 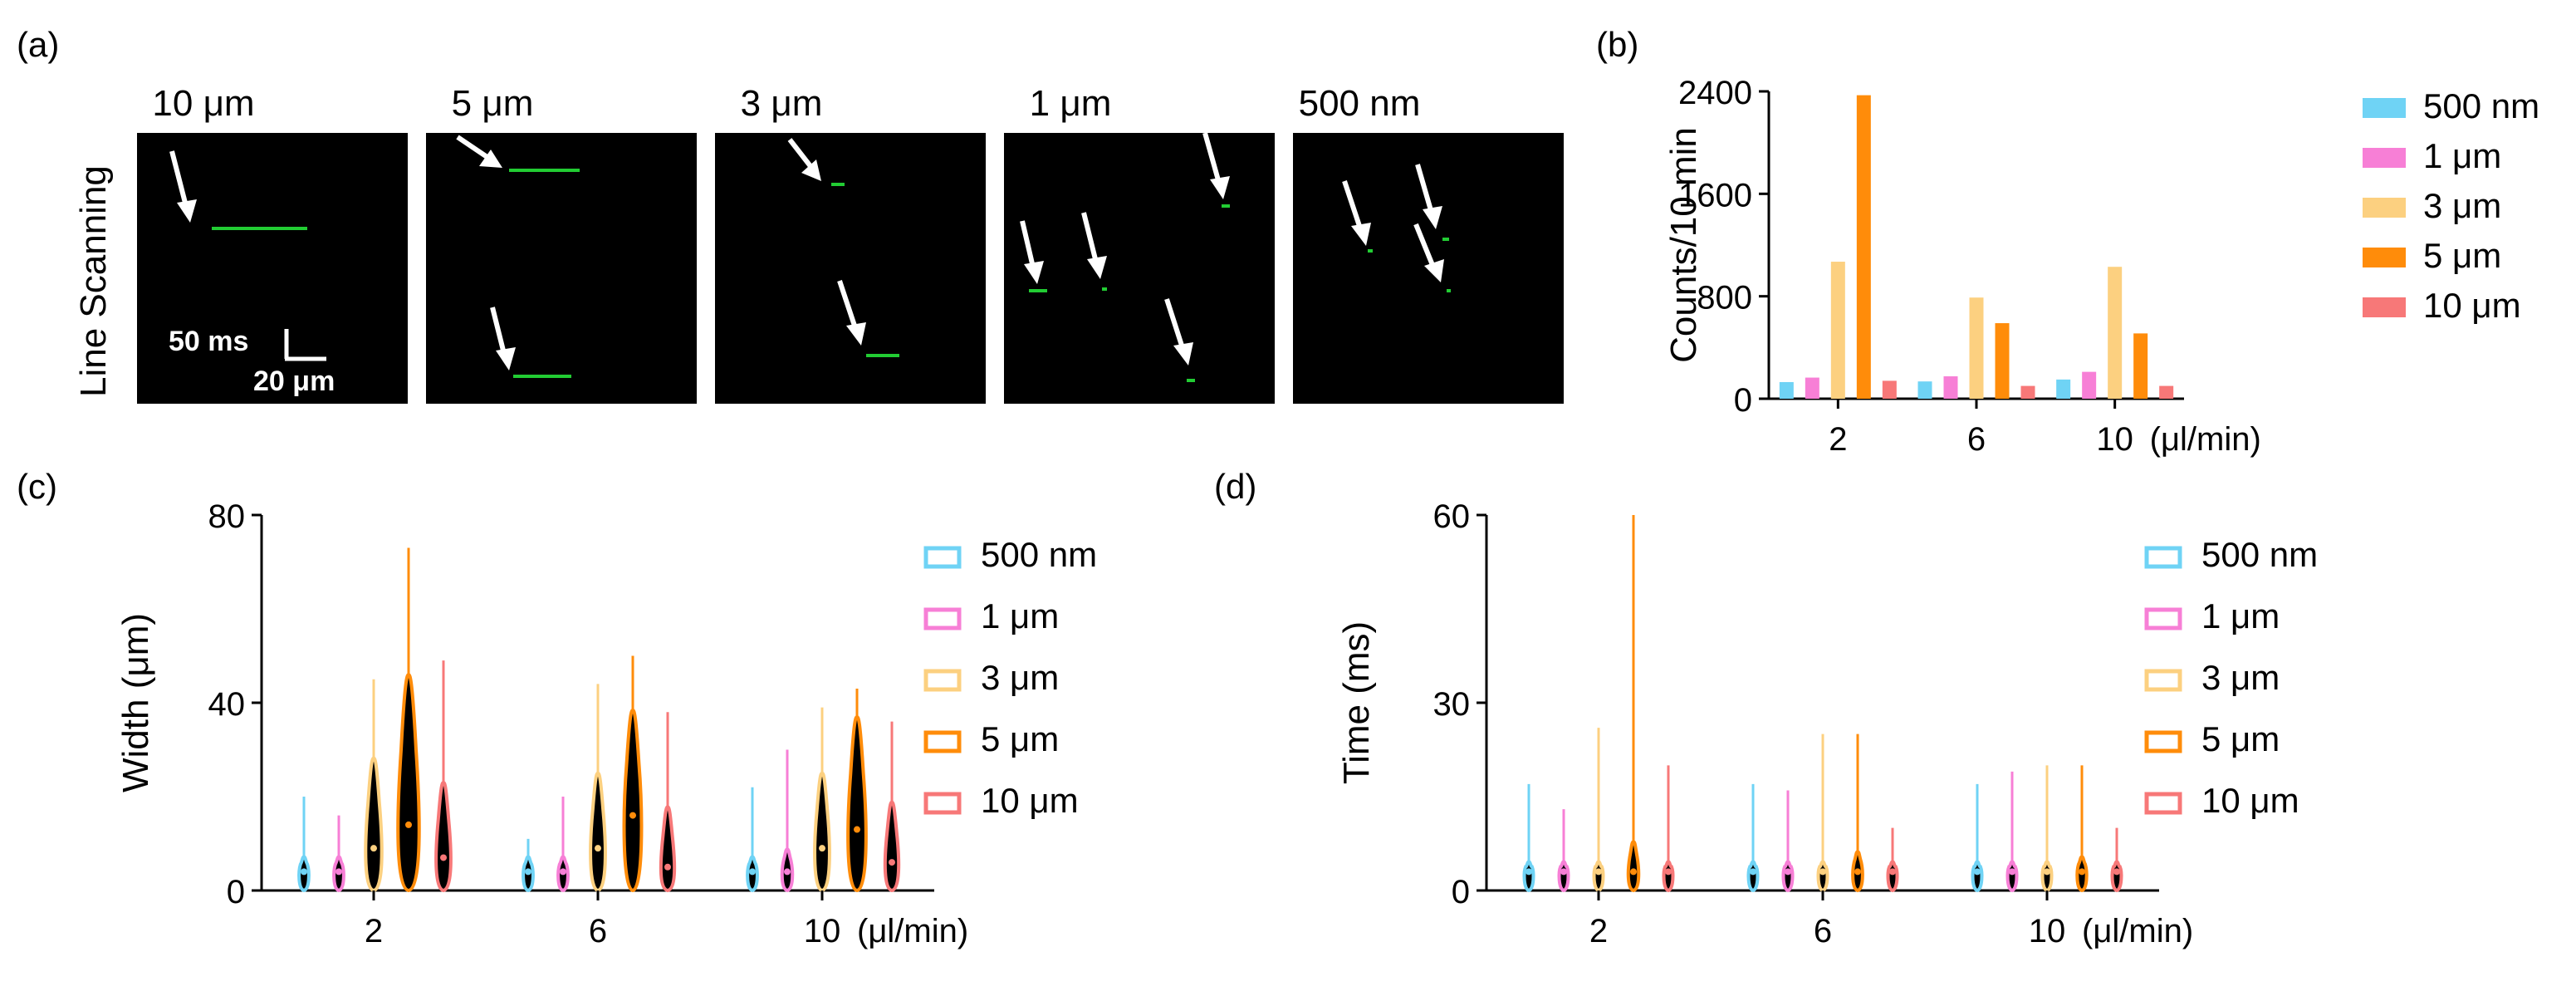 I want to click on panel-c-label: (c), so click(x=37, y=486).